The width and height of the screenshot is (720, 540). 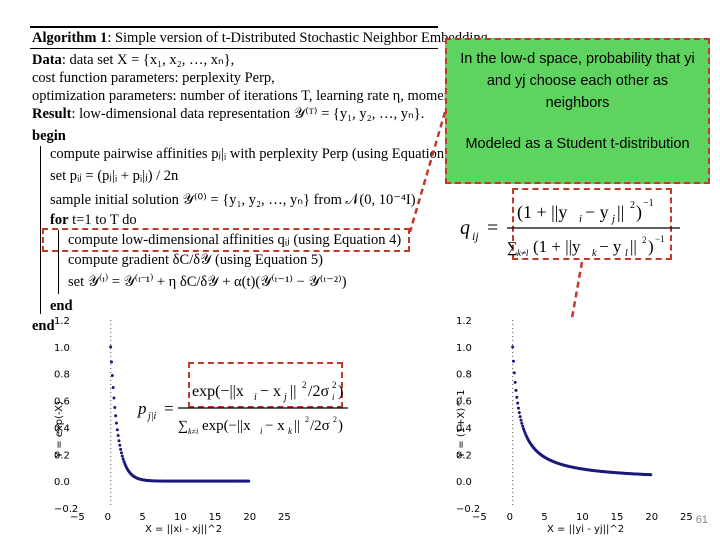 I want to click on x-tick-label: 5, so click(x=544, y=517).